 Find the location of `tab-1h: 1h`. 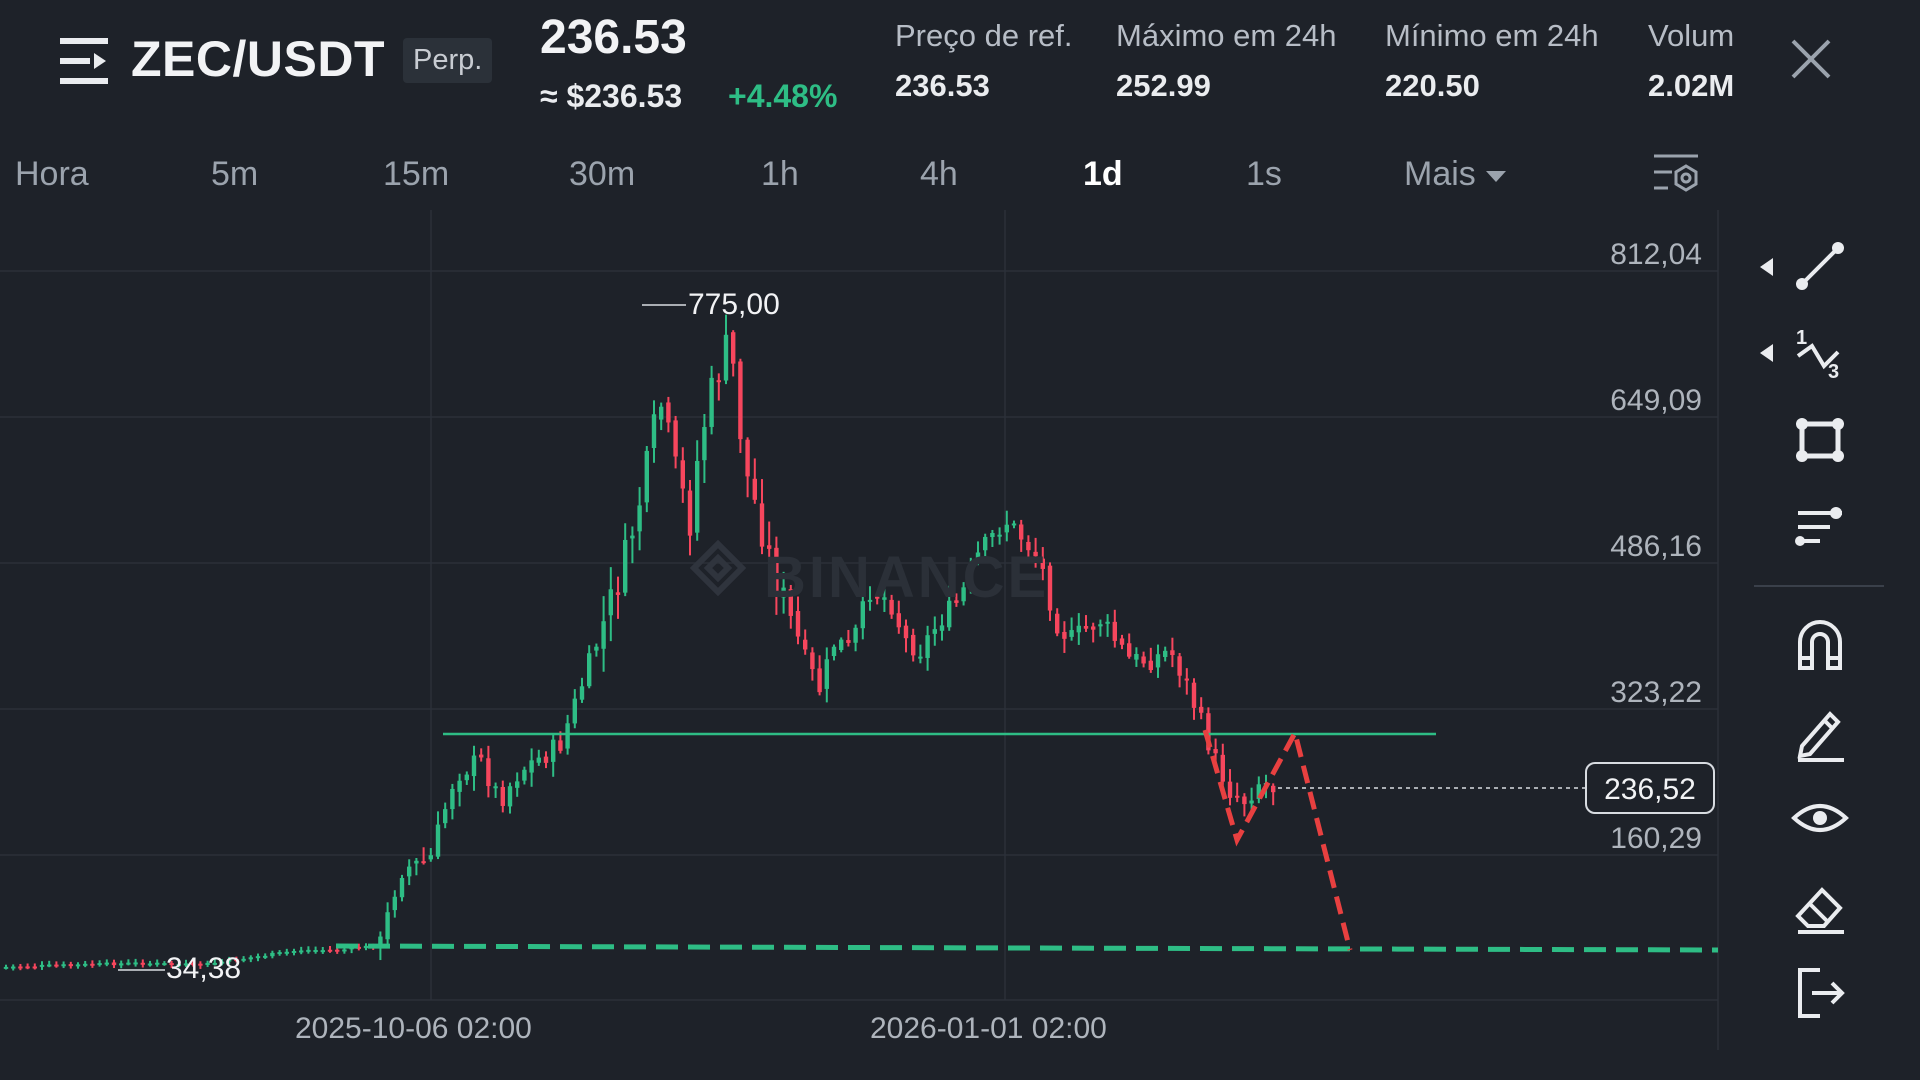

tab-1h: 1h is located at coordinates (780, 174).